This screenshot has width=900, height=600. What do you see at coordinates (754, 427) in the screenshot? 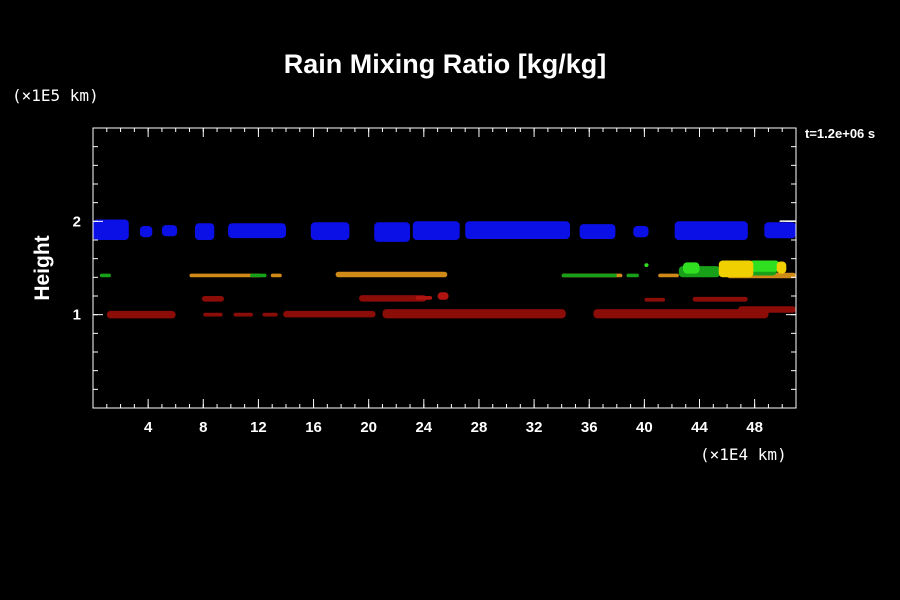
I see `x-tick-label: 48` at bounding box center [754, 427].